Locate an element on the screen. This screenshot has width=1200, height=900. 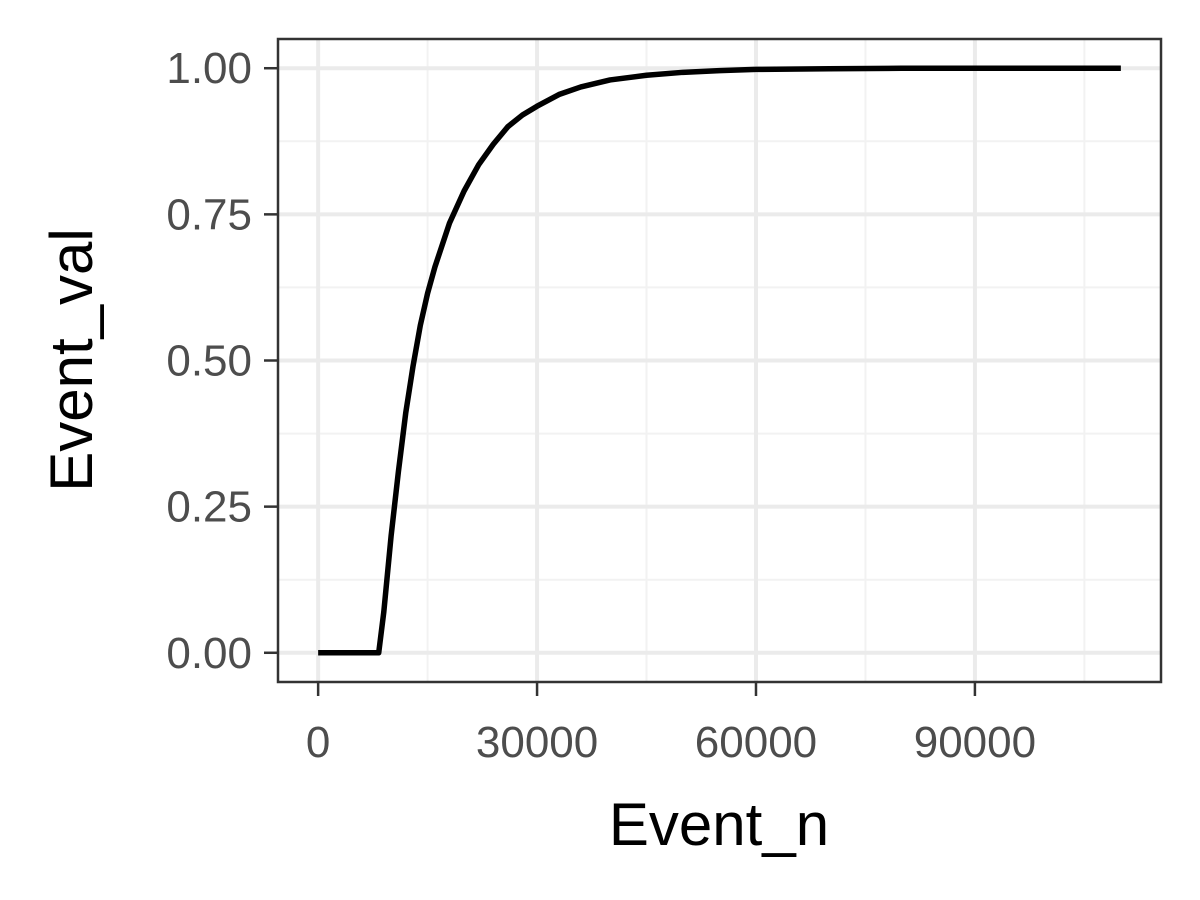
x-axis-ticks is located at coordinates (646, 689).